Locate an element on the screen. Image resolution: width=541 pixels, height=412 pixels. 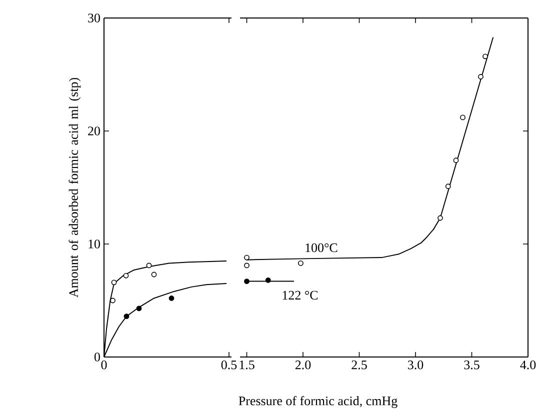
x-tick-label: 3.5 is located at coordinates (472, 365).